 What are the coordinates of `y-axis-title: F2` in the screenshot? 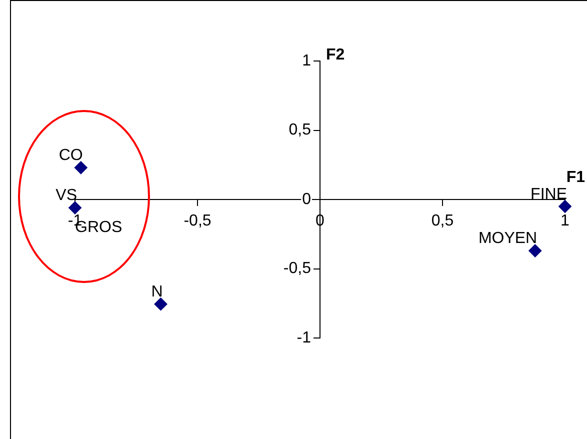 It's located at (335, 55).